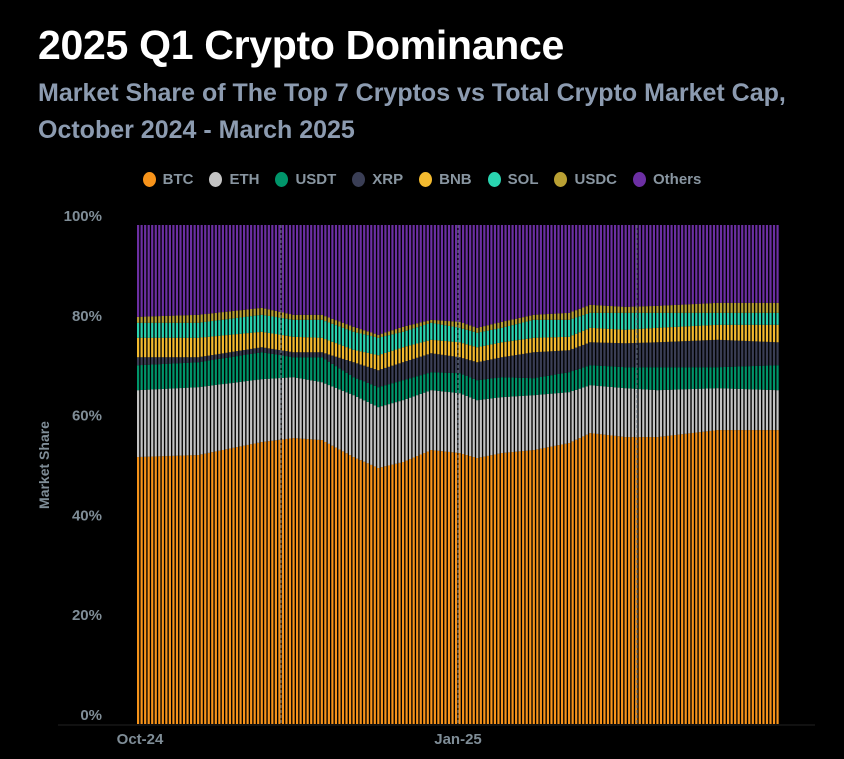  Describe the element at coordinates (377, 179) in the screenshot. I see `legend-item-xrp: XRP` at that location.